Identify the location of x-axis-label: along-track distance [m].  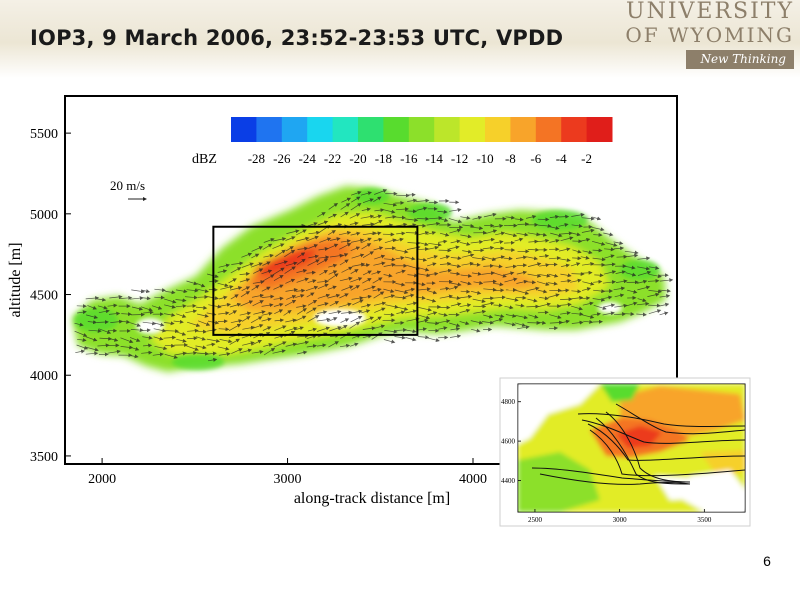
(372, 498).